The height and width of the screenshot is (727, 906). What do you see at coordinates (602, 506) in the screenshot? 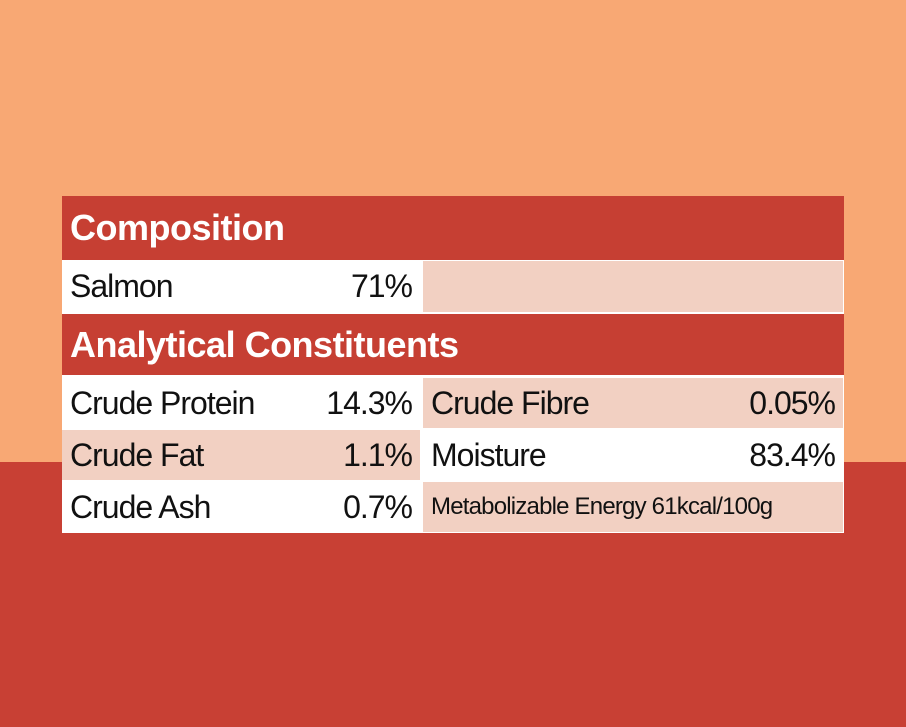
I see `note: Metabolizable Energy 61kcal/100g` at bounding box center [602, 506].